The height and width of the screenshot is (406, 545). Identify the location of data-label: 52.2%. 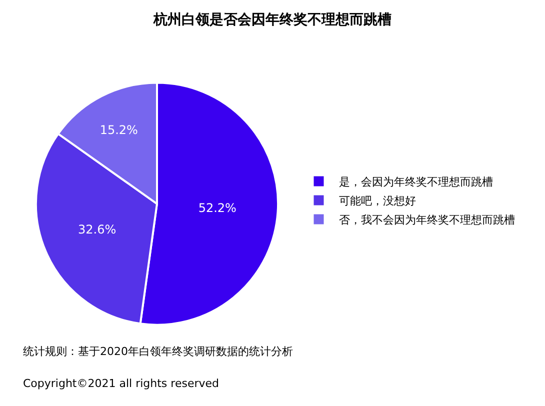
(217, 207).